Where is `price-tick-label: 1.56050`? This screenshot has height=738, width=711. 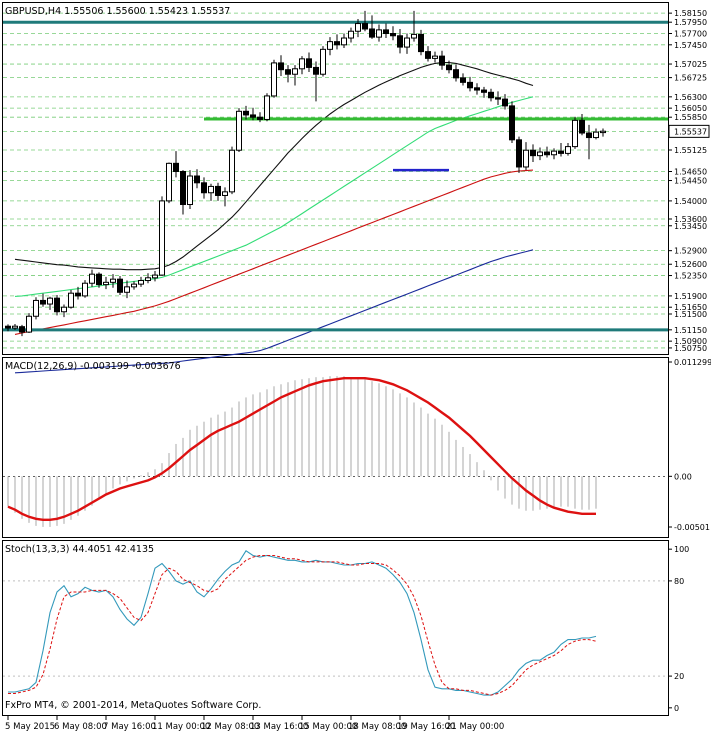 price-tick-label: 1.56050 is located at coordinates (690, 108).